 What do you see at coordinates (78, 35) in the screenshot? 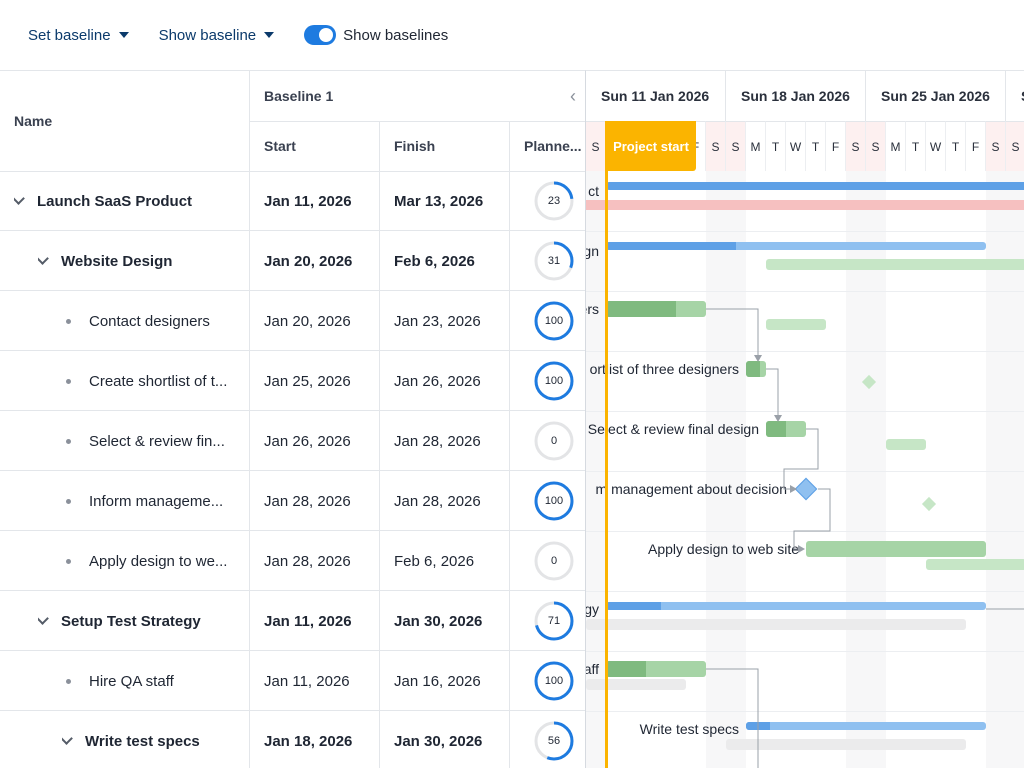
I see `set-baseline-button: Set baseline` at bounding box center [78, 35].